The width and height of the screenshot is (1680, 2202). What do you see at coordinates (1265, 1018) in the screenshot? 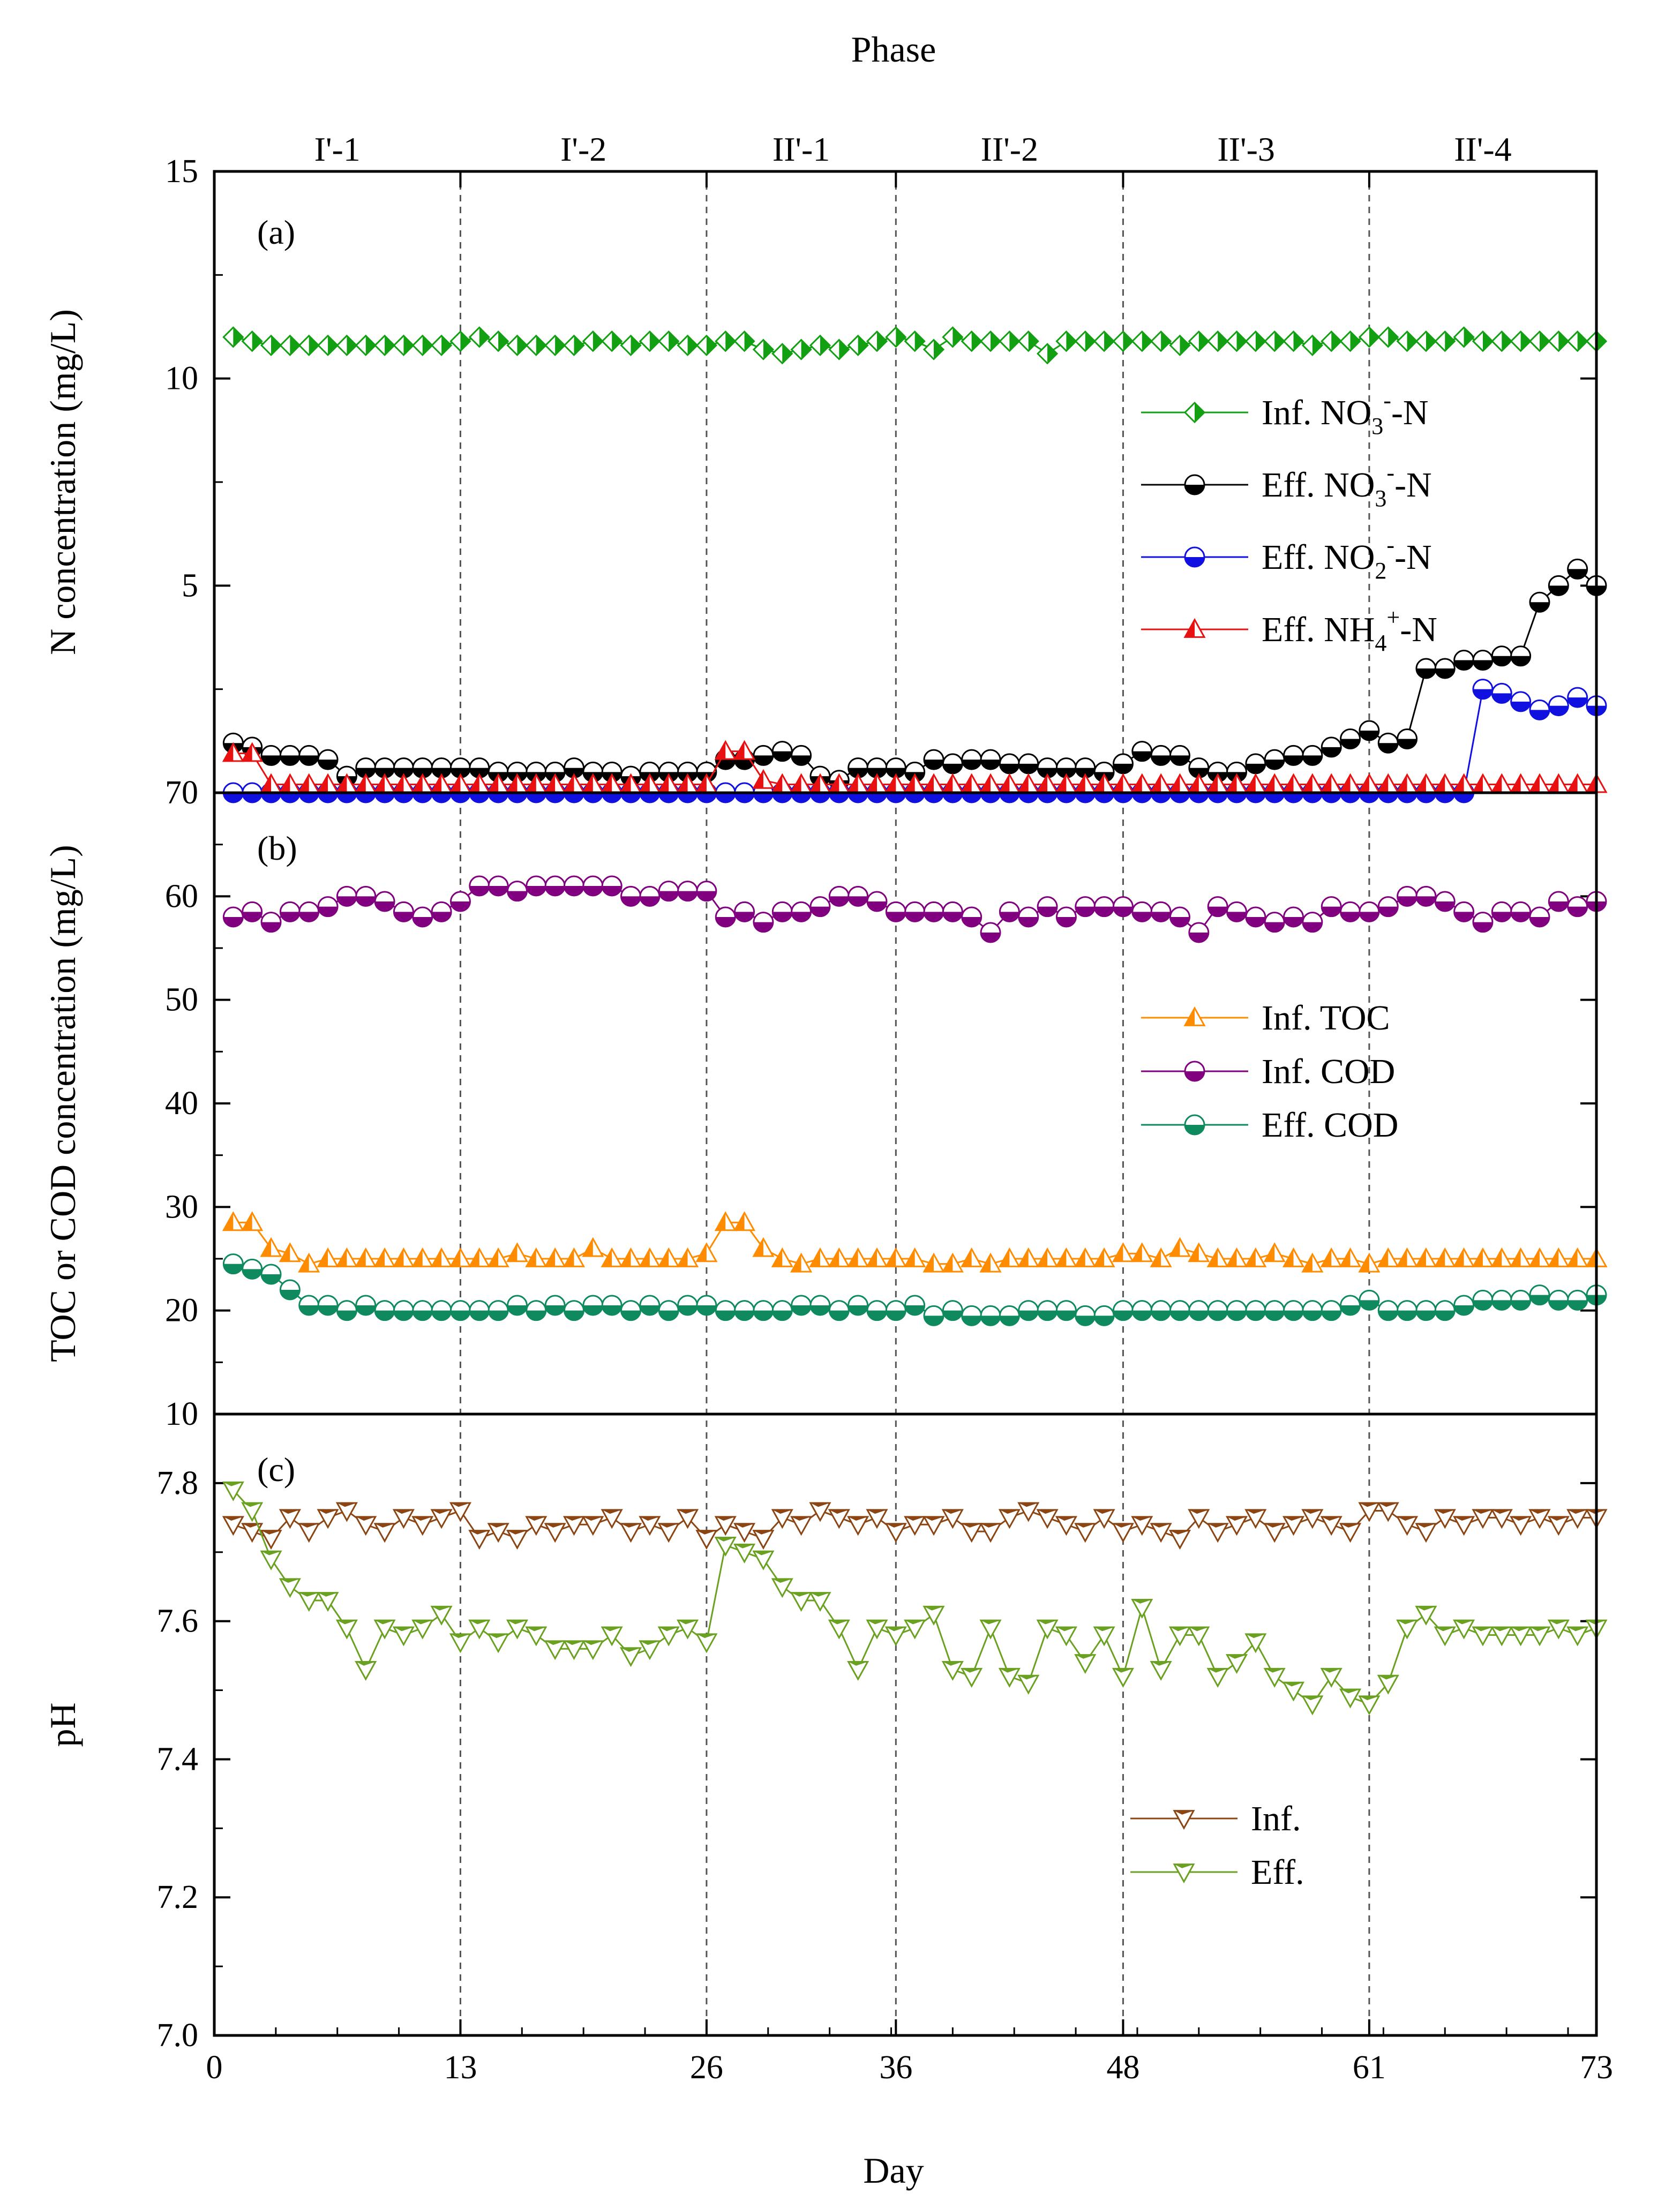
I see `legend-entry: Inf. TOC` at bounding box center [1265, 1018].